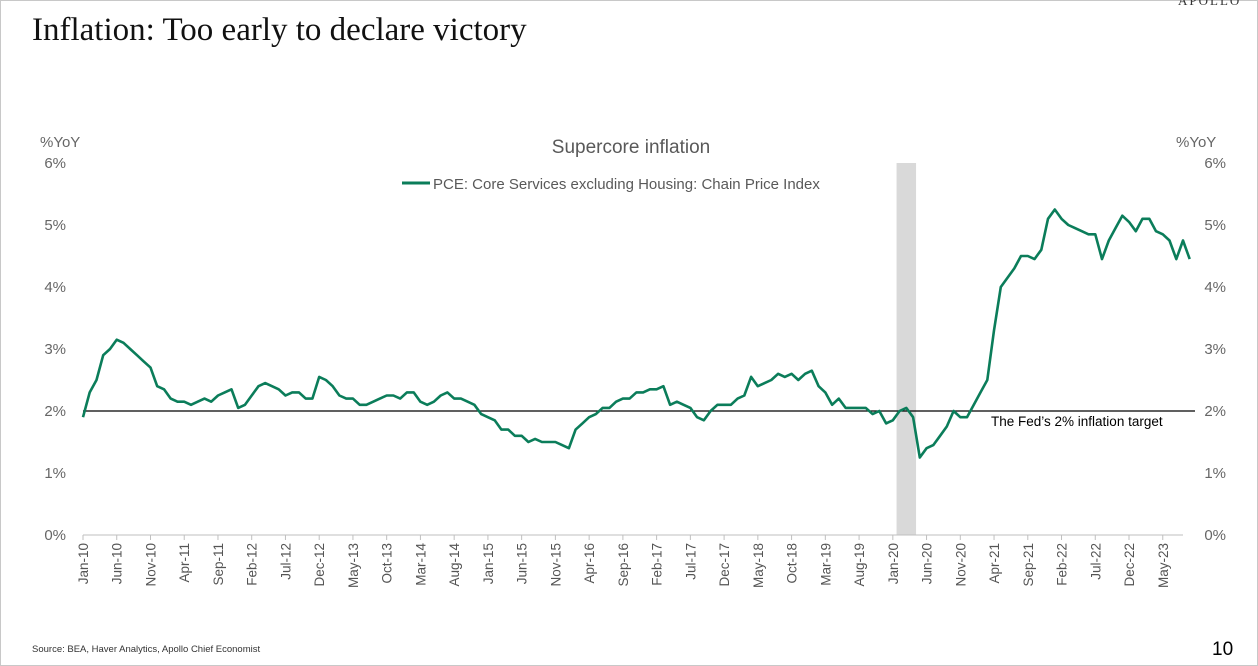  What do you see at coordinates (1196, 142) in the screenshot?
I see `right-axis-unit: %YoY` at bounding box center [1196, 142].